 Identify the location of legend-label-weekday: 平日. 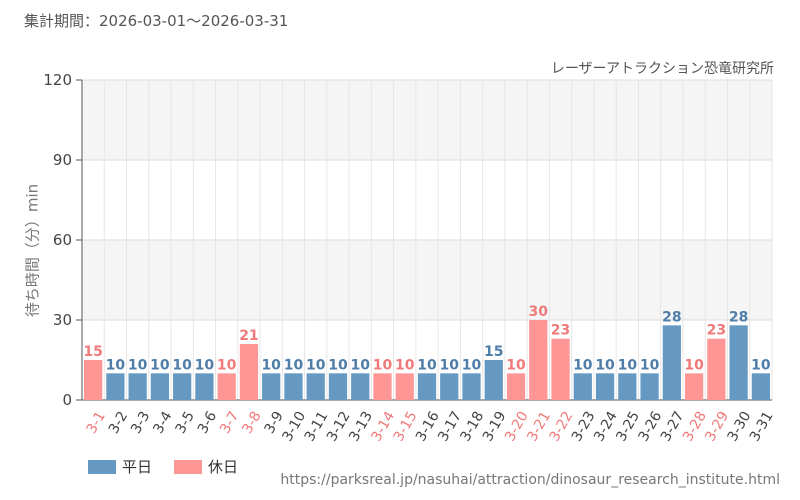
(137, 467).